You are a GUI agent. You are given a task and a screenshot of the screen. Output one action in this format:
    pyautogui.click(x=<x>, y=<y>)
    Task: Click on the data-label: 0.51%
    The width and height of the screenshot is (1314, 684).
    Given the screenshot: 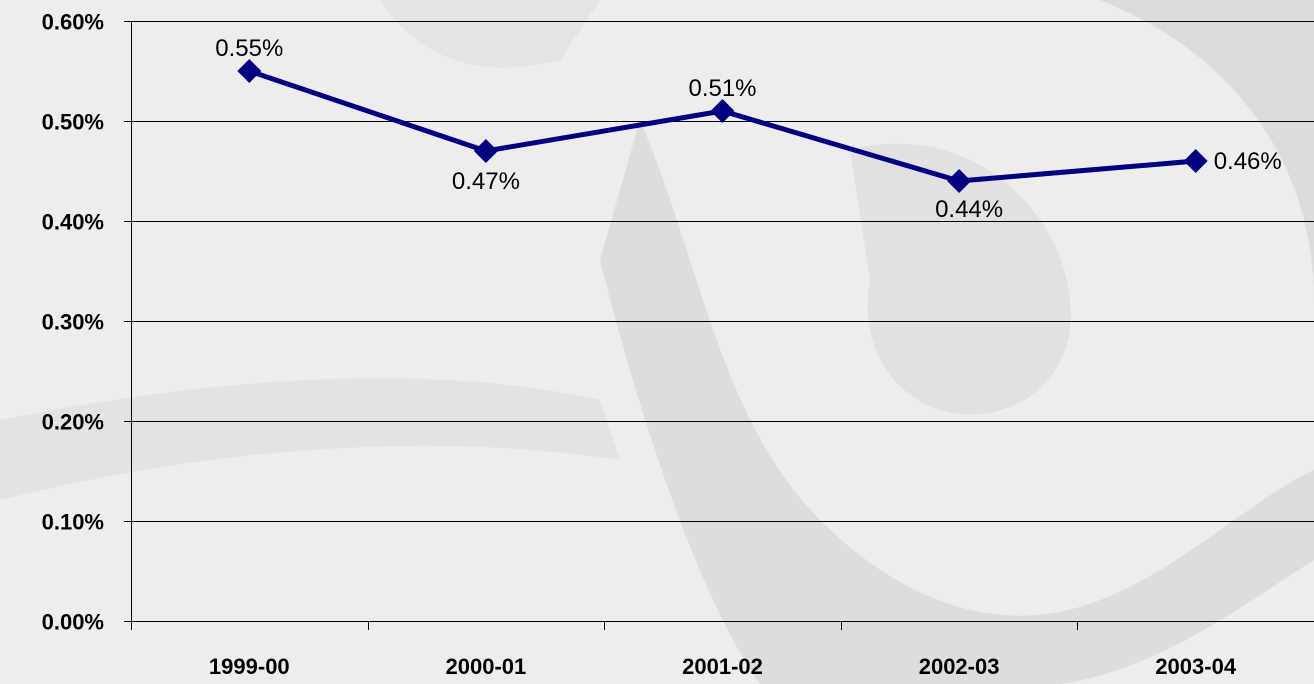 What is the action you would take?
    pyautogui.click(x=722, y=88)
    